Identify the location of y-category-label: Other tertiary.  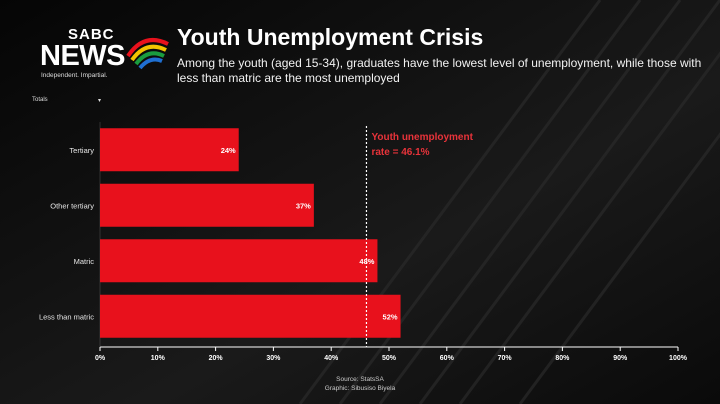
(72, 205).